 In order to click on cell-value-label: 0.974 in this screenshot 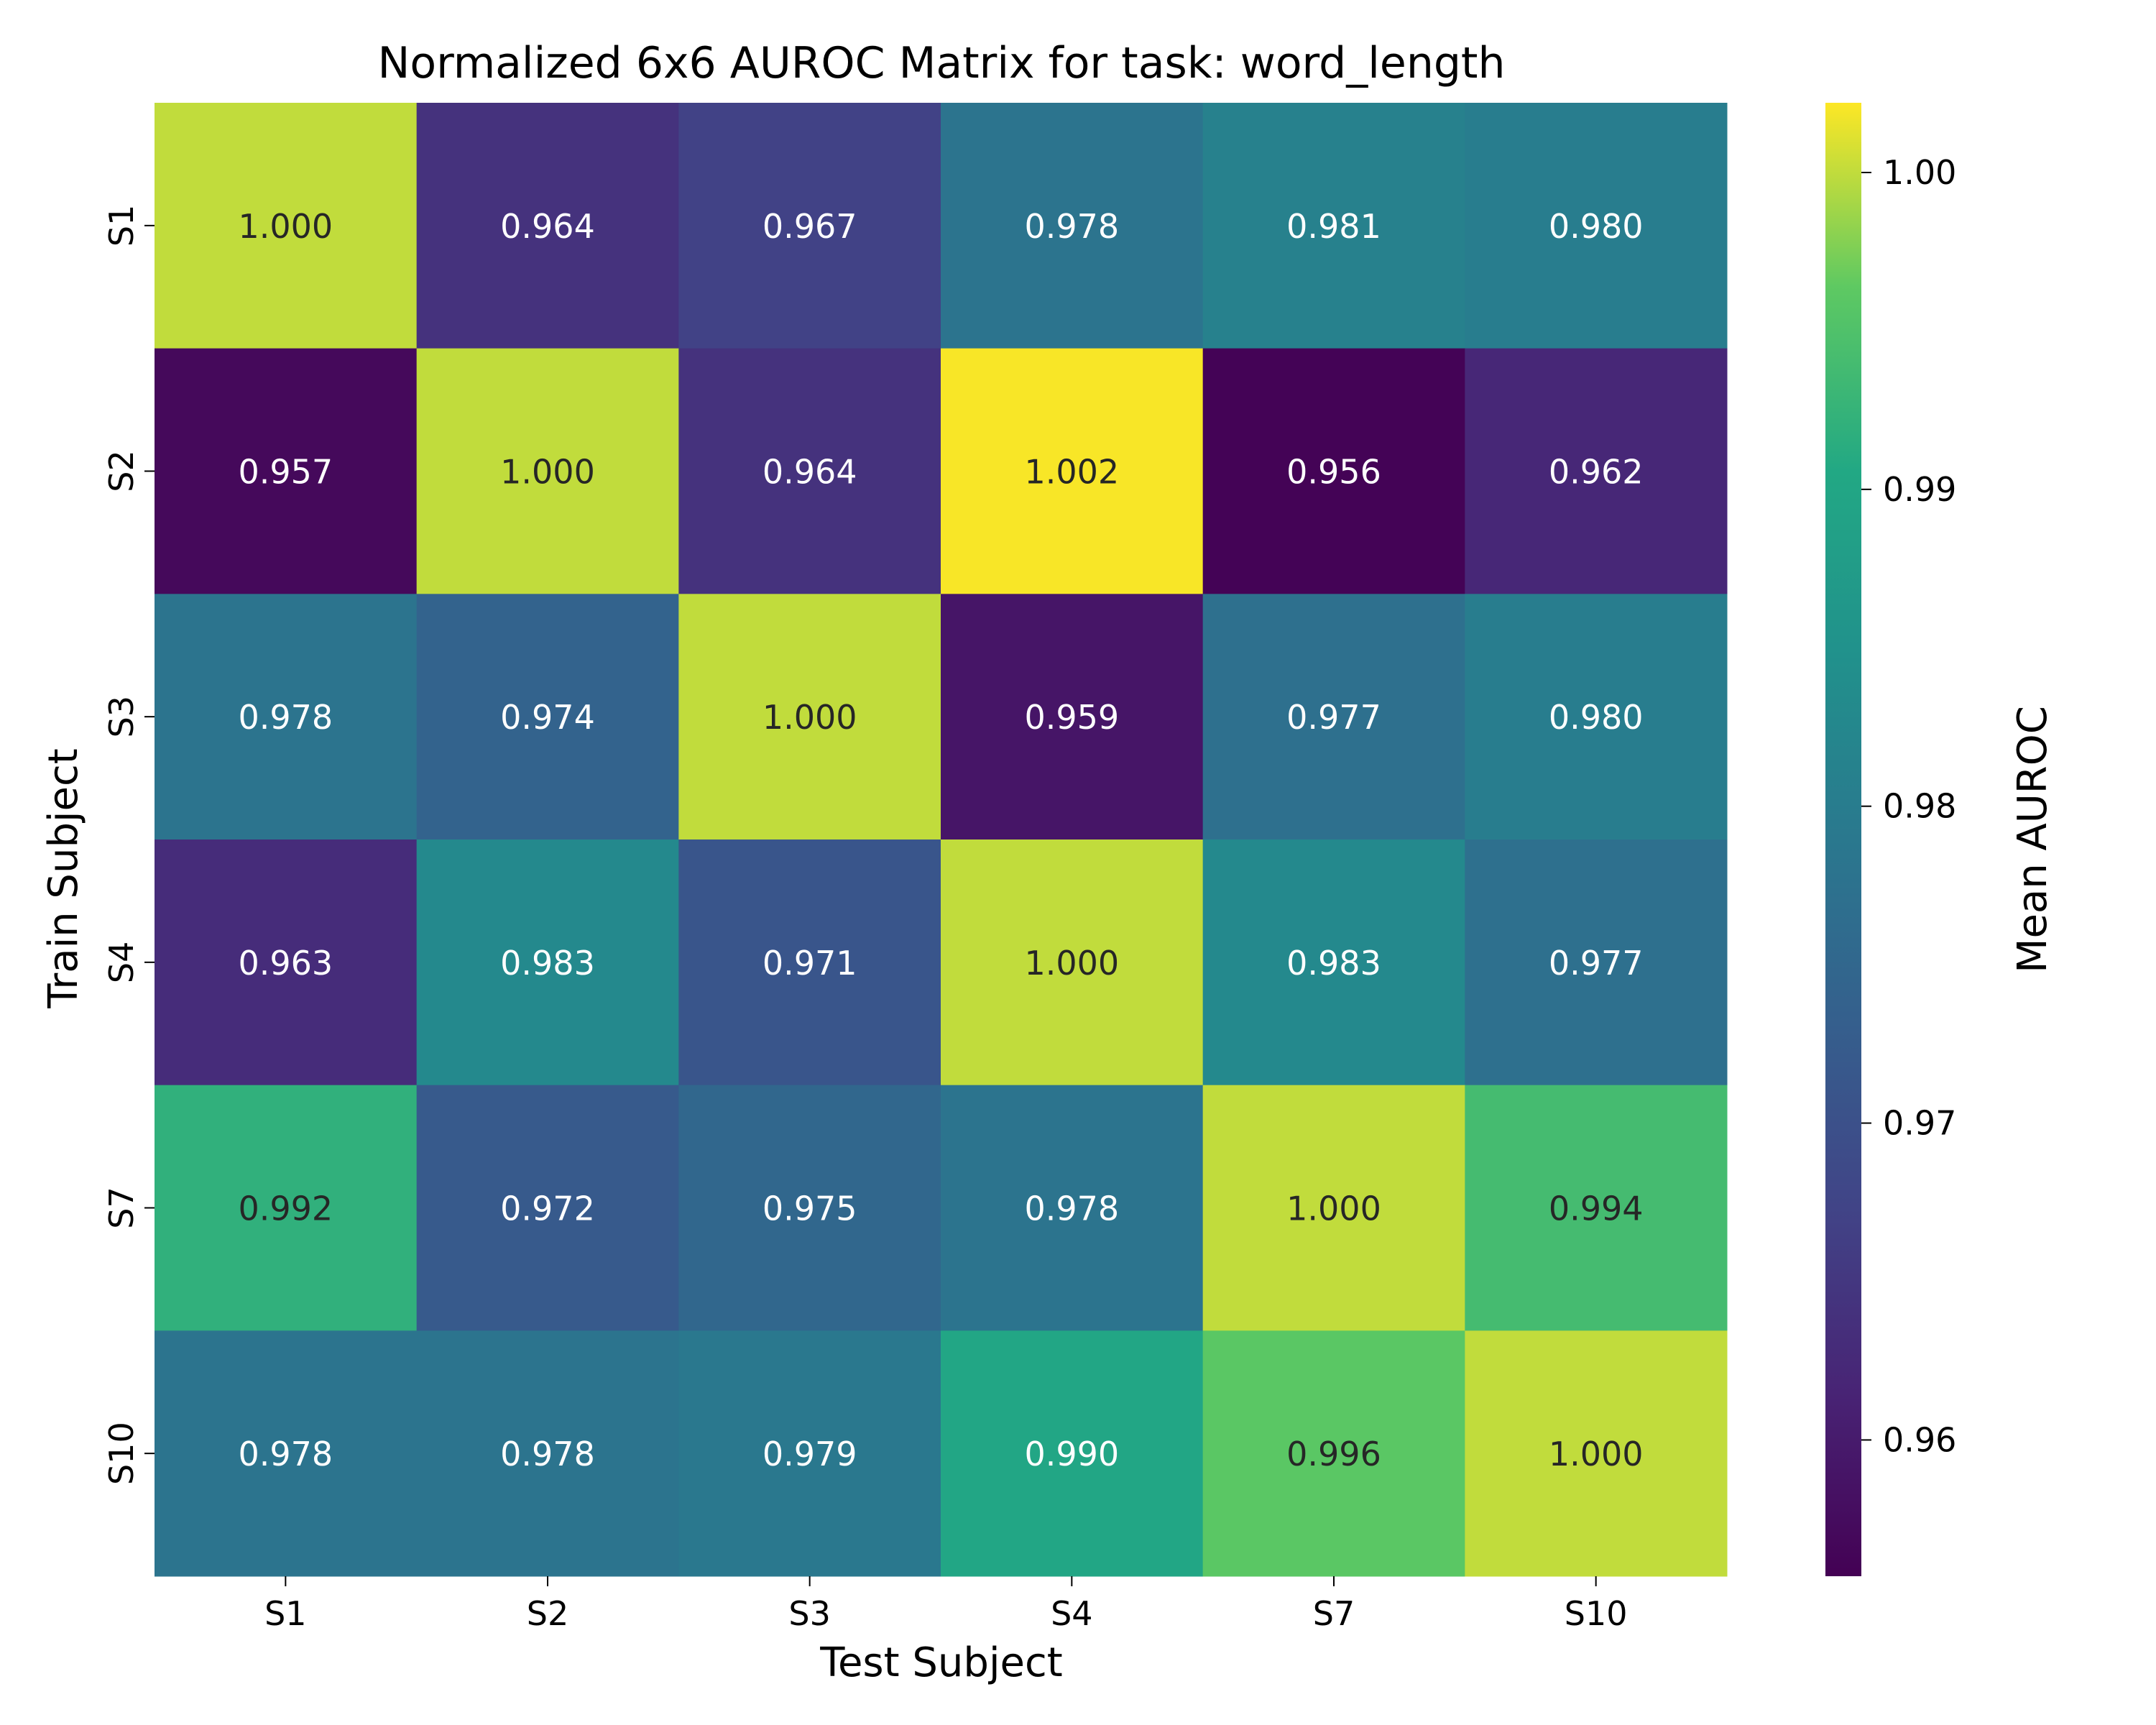, I will do `click(547, 717)`.